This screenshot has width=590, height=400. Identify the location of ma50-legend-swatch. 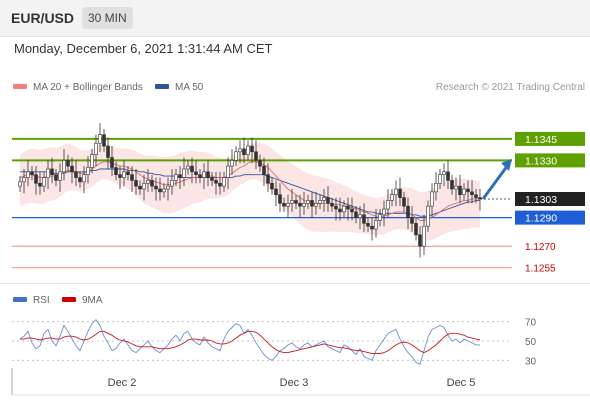
(162, 86).